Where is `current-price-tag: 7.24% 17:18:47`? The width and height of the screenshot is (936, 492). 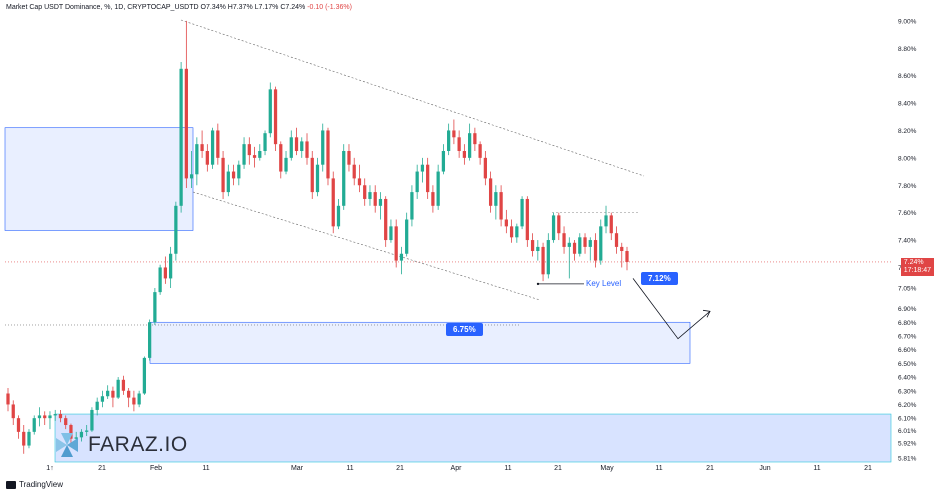
current-price-tag: 7.24% 17:18:47 is located at coordinates (917, 266).